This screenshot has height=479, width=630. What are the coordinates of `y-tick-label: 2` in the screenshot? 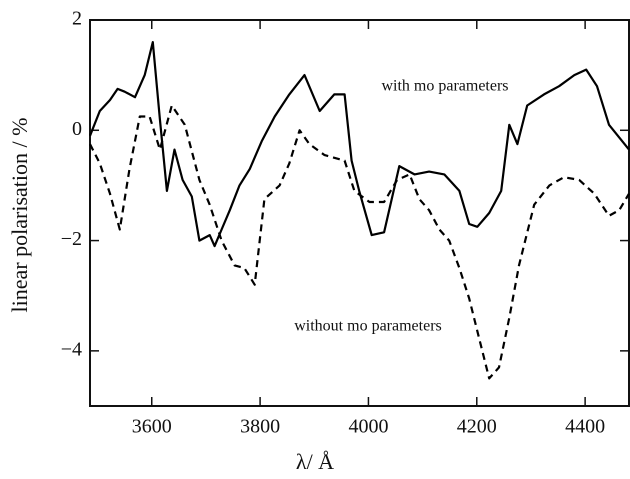 It's located at (77, 19).